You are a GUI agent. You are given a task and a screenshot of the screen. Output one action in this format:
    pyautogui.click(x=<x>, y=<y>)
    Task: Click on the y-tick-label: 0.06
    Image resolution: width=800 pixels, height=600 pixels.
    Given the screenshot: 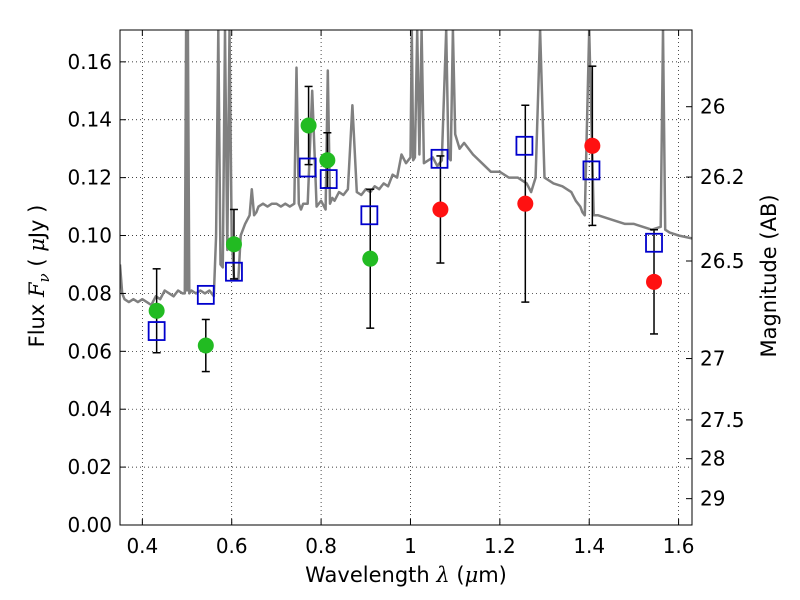 What is the action you would take?
    pyautogui.click(x=89, y=351)
    